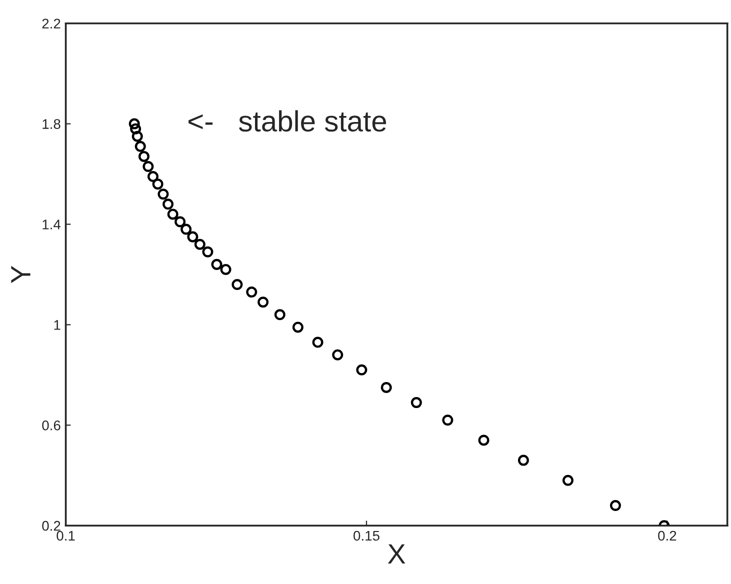 The height and width of the screenshot is (584, 731). What do you see at coordinates (51, 225) in the screenshot?
I see `y-tick-label: 1.4` at bounding box center [51, 225].